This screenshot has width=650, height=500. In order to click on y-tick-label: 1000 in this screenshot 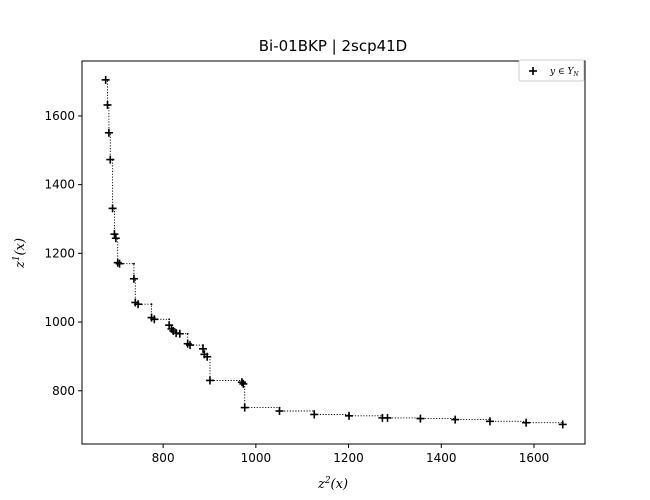, I will do `click(59, 322)`.